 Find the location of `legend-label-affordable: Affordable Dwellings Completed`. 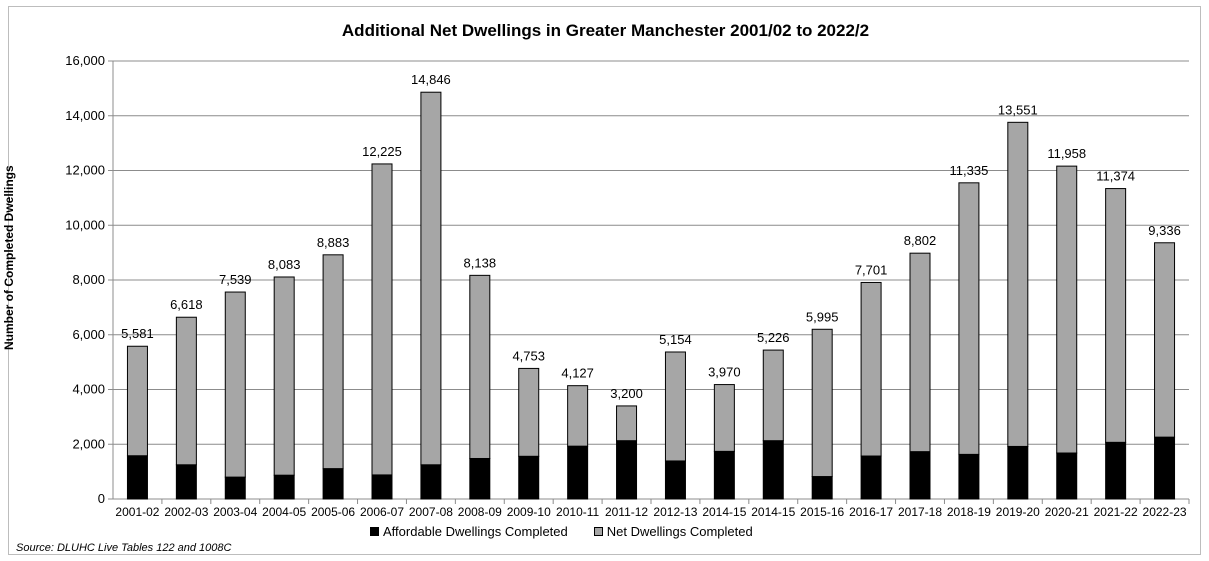

legend-label-affordable: Affordable Dwellings Completed is located at coordinates (475, 531).